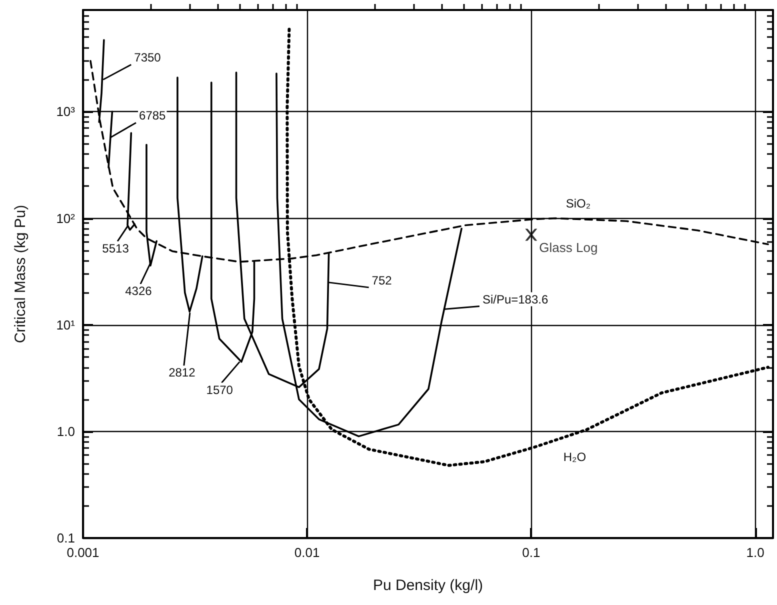 The image size is (777, 605). Describe the element at coordinates (568, 247) in the screenshot. I see `series-label: Glass Log` at that location.